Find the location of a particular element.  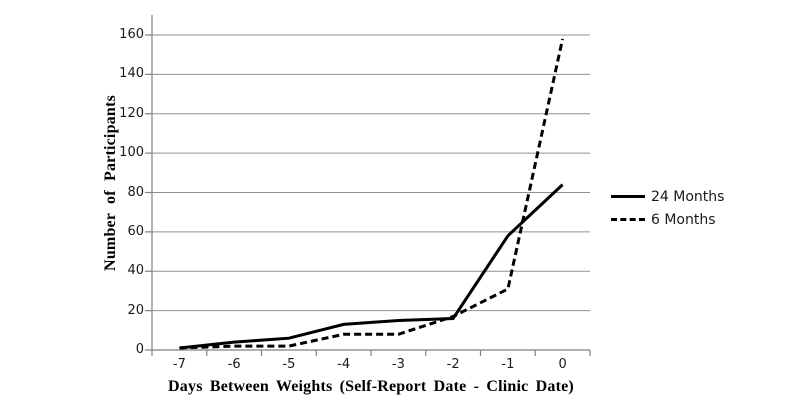

x-tick-label: -2 is located at coordinates (453, 364).